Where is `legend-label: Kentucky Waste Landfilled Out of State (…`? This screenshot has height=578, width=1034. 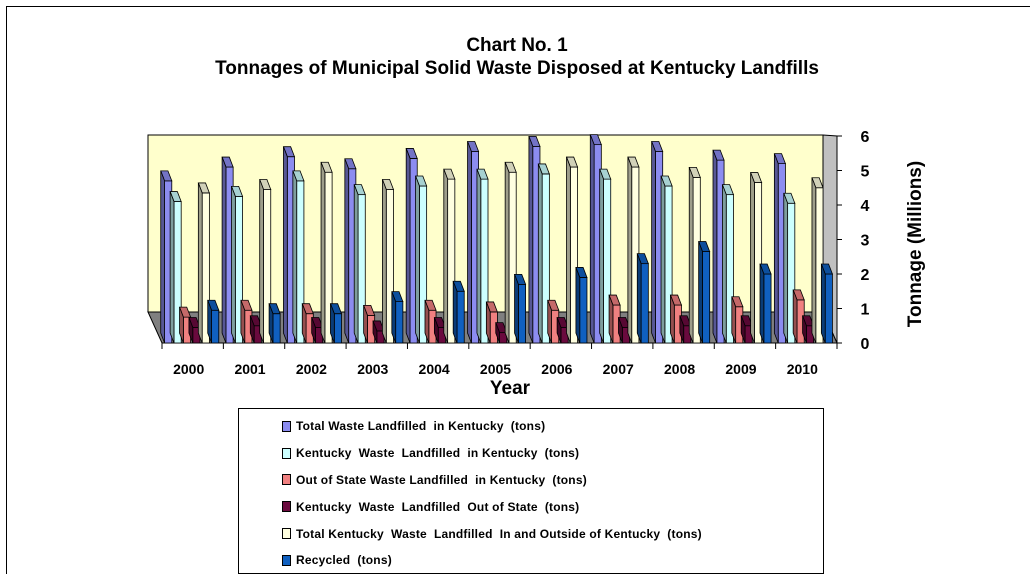
legend-label: Kentucky Waste Landfilled Out of State (… is located at coordinates (438, 506).